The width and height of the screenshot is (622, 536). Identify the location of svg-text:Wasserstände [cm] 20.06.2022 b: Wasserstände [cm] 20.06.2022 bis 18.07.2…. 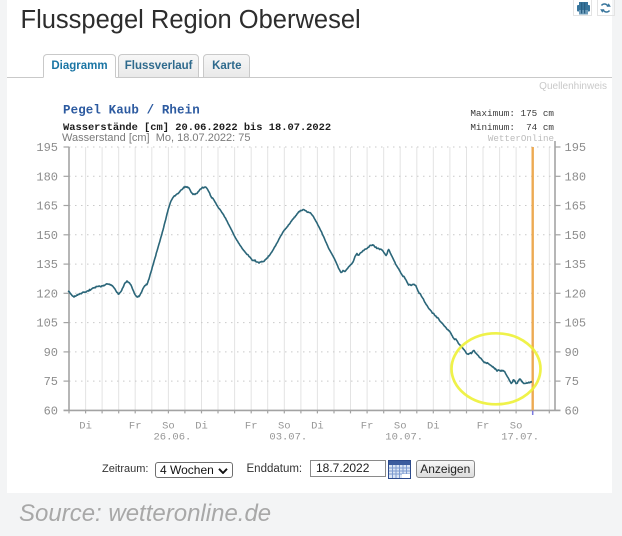
(197, 128).